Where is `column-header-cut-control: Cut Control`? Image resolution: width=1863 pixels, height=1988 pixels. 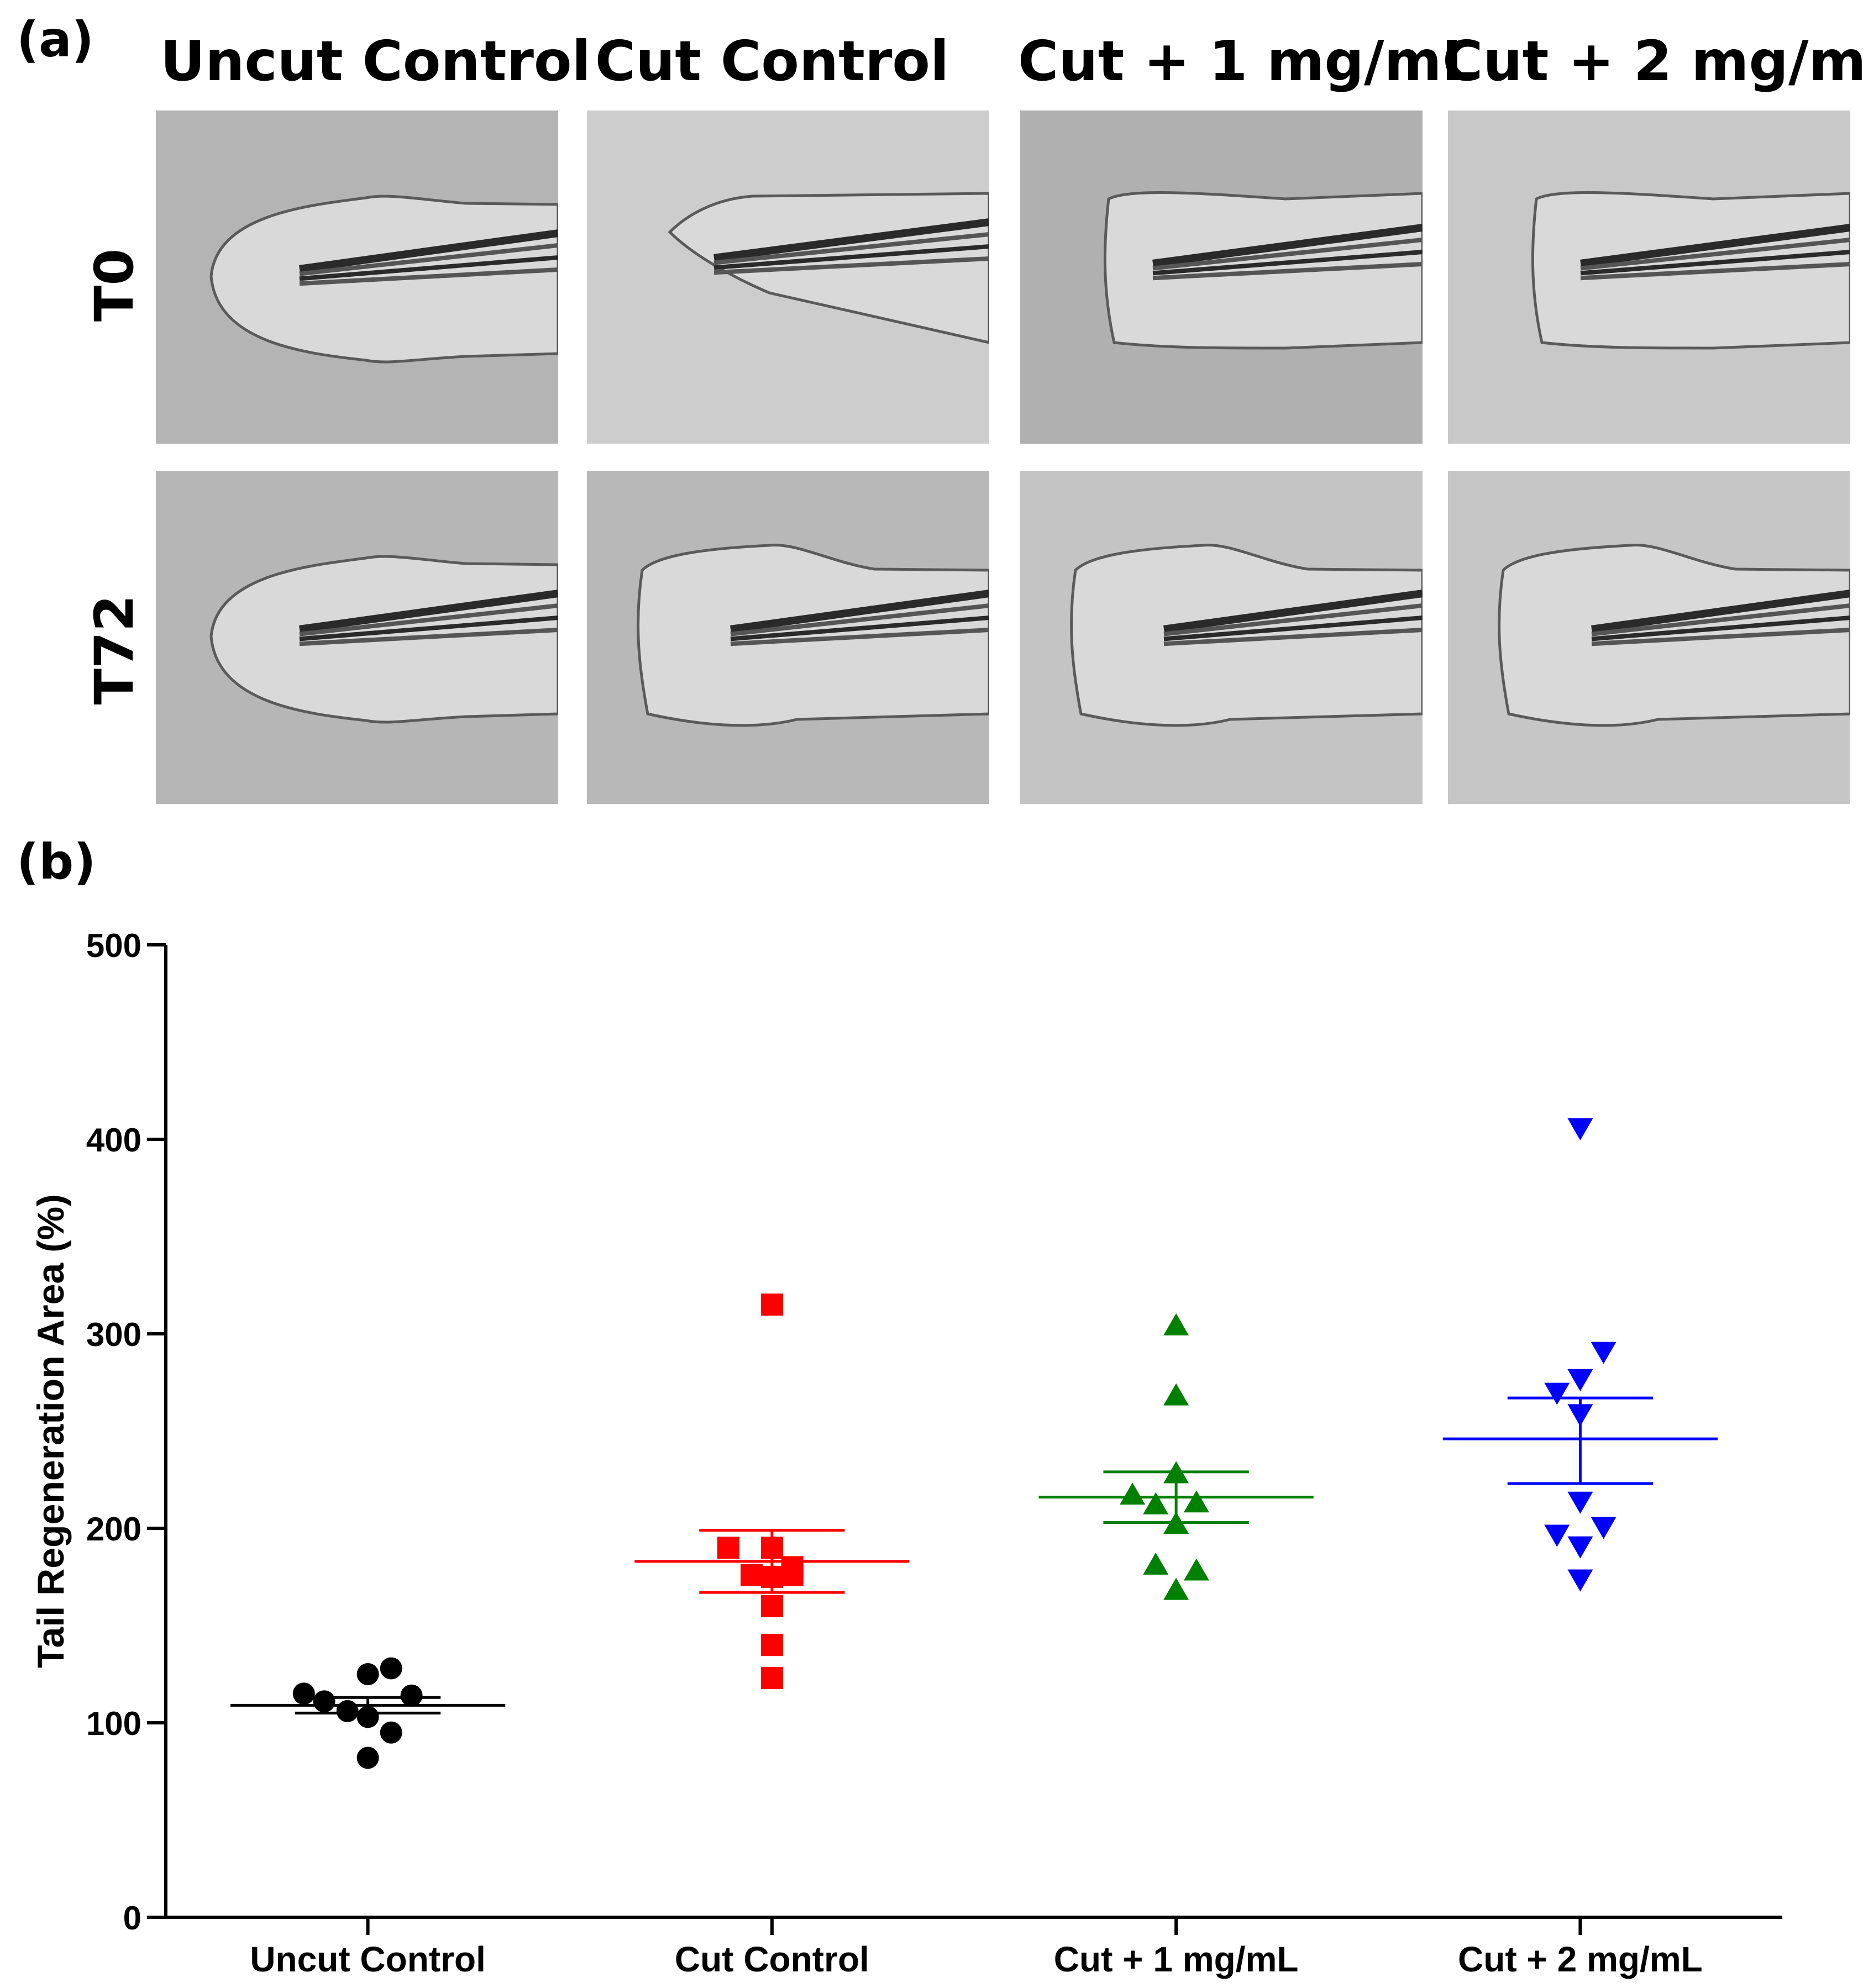 column-header-cut-control: Cut Control is located at coordinates (772, 61).